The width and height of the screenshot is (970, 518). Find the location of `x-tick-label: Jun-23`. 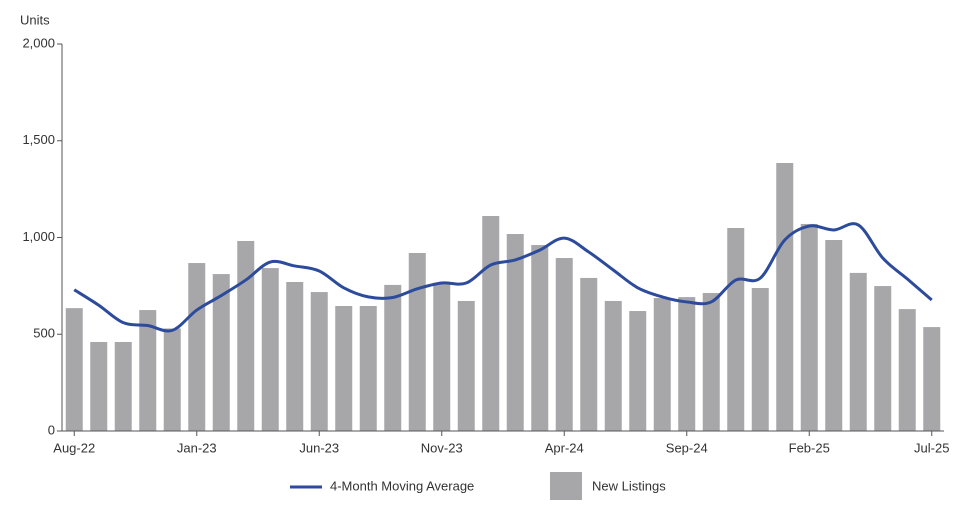

x-tick-label: Jun-23 is located at coordinates (319, 447).